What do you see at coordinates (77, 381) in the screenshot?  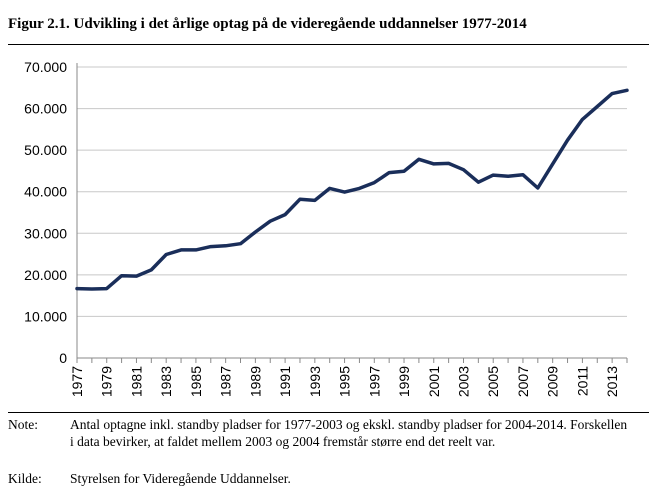 I see `x-tick-label: 1977` at bounding box center [77, 381].